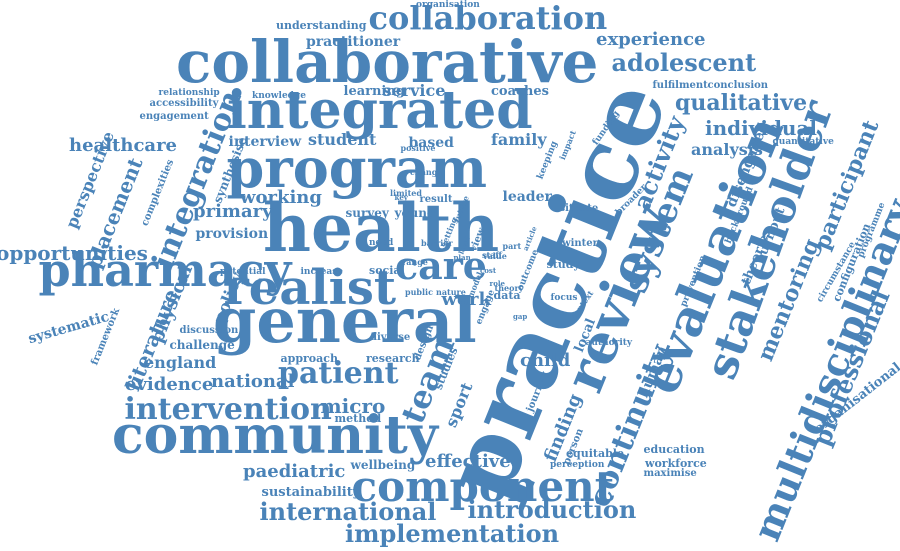 The height and width of the screenshot is (551, 900). What do you see at coordinates (228, 409) in the screenshot?
I see `word-intervention: intervention` at bounding box center [228, 409].